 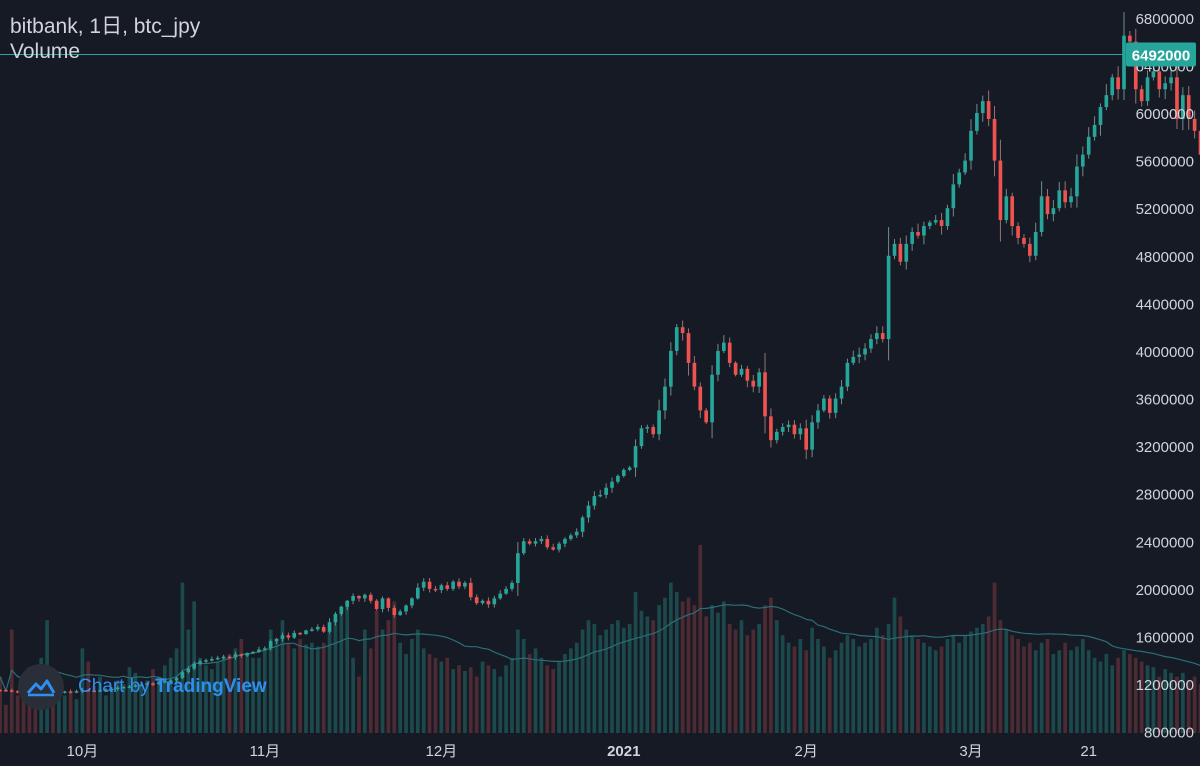 I want to click on time-tick-label: 2021, so click(x=623, y=751).